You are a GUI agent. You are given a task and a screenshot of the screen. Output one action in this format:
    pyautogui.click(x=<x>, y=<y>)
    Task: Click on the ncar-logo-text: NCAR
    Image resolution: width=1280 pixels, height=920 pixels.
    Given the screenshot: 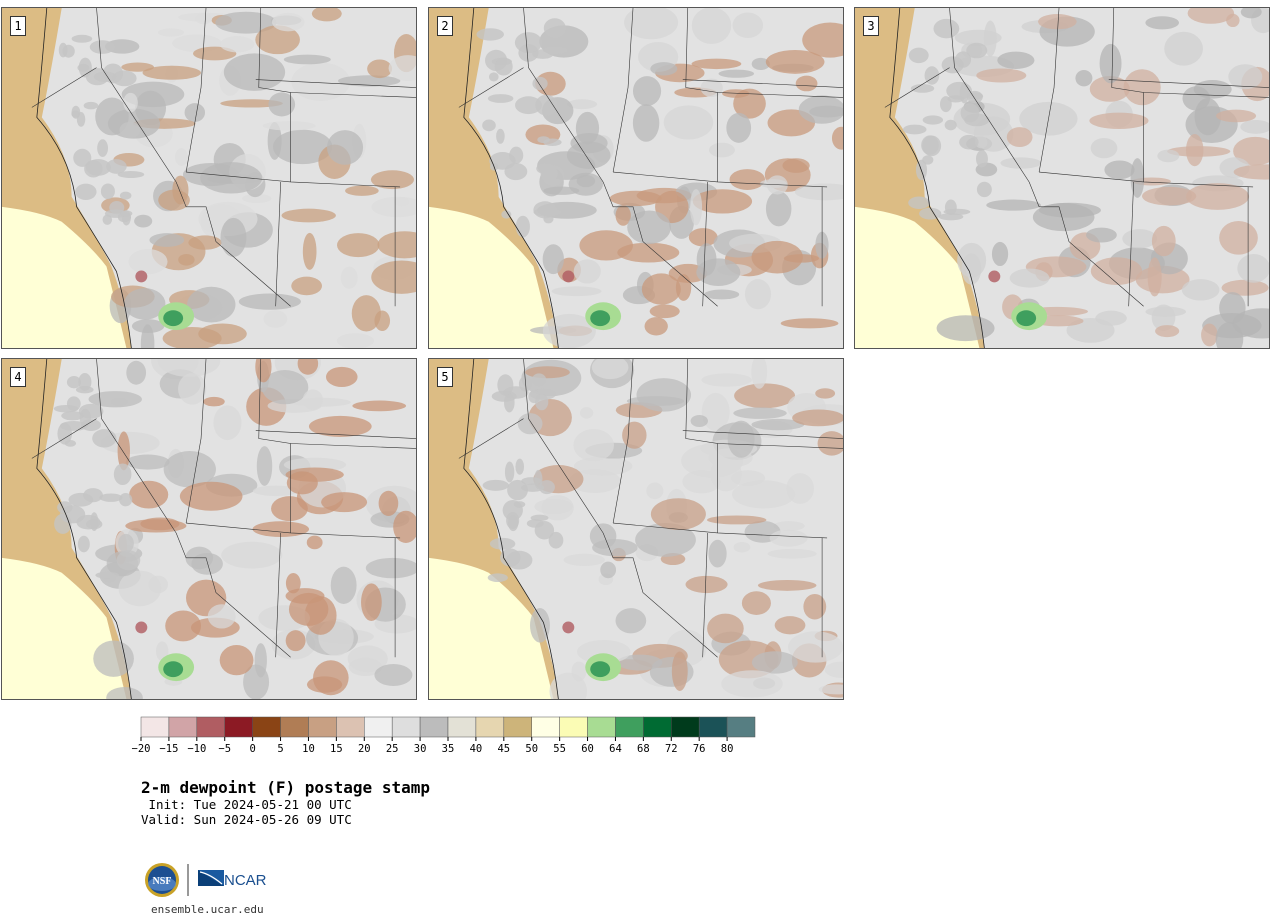 What is the action you would take?
    pyautogui.click(x=245, y=880)
    